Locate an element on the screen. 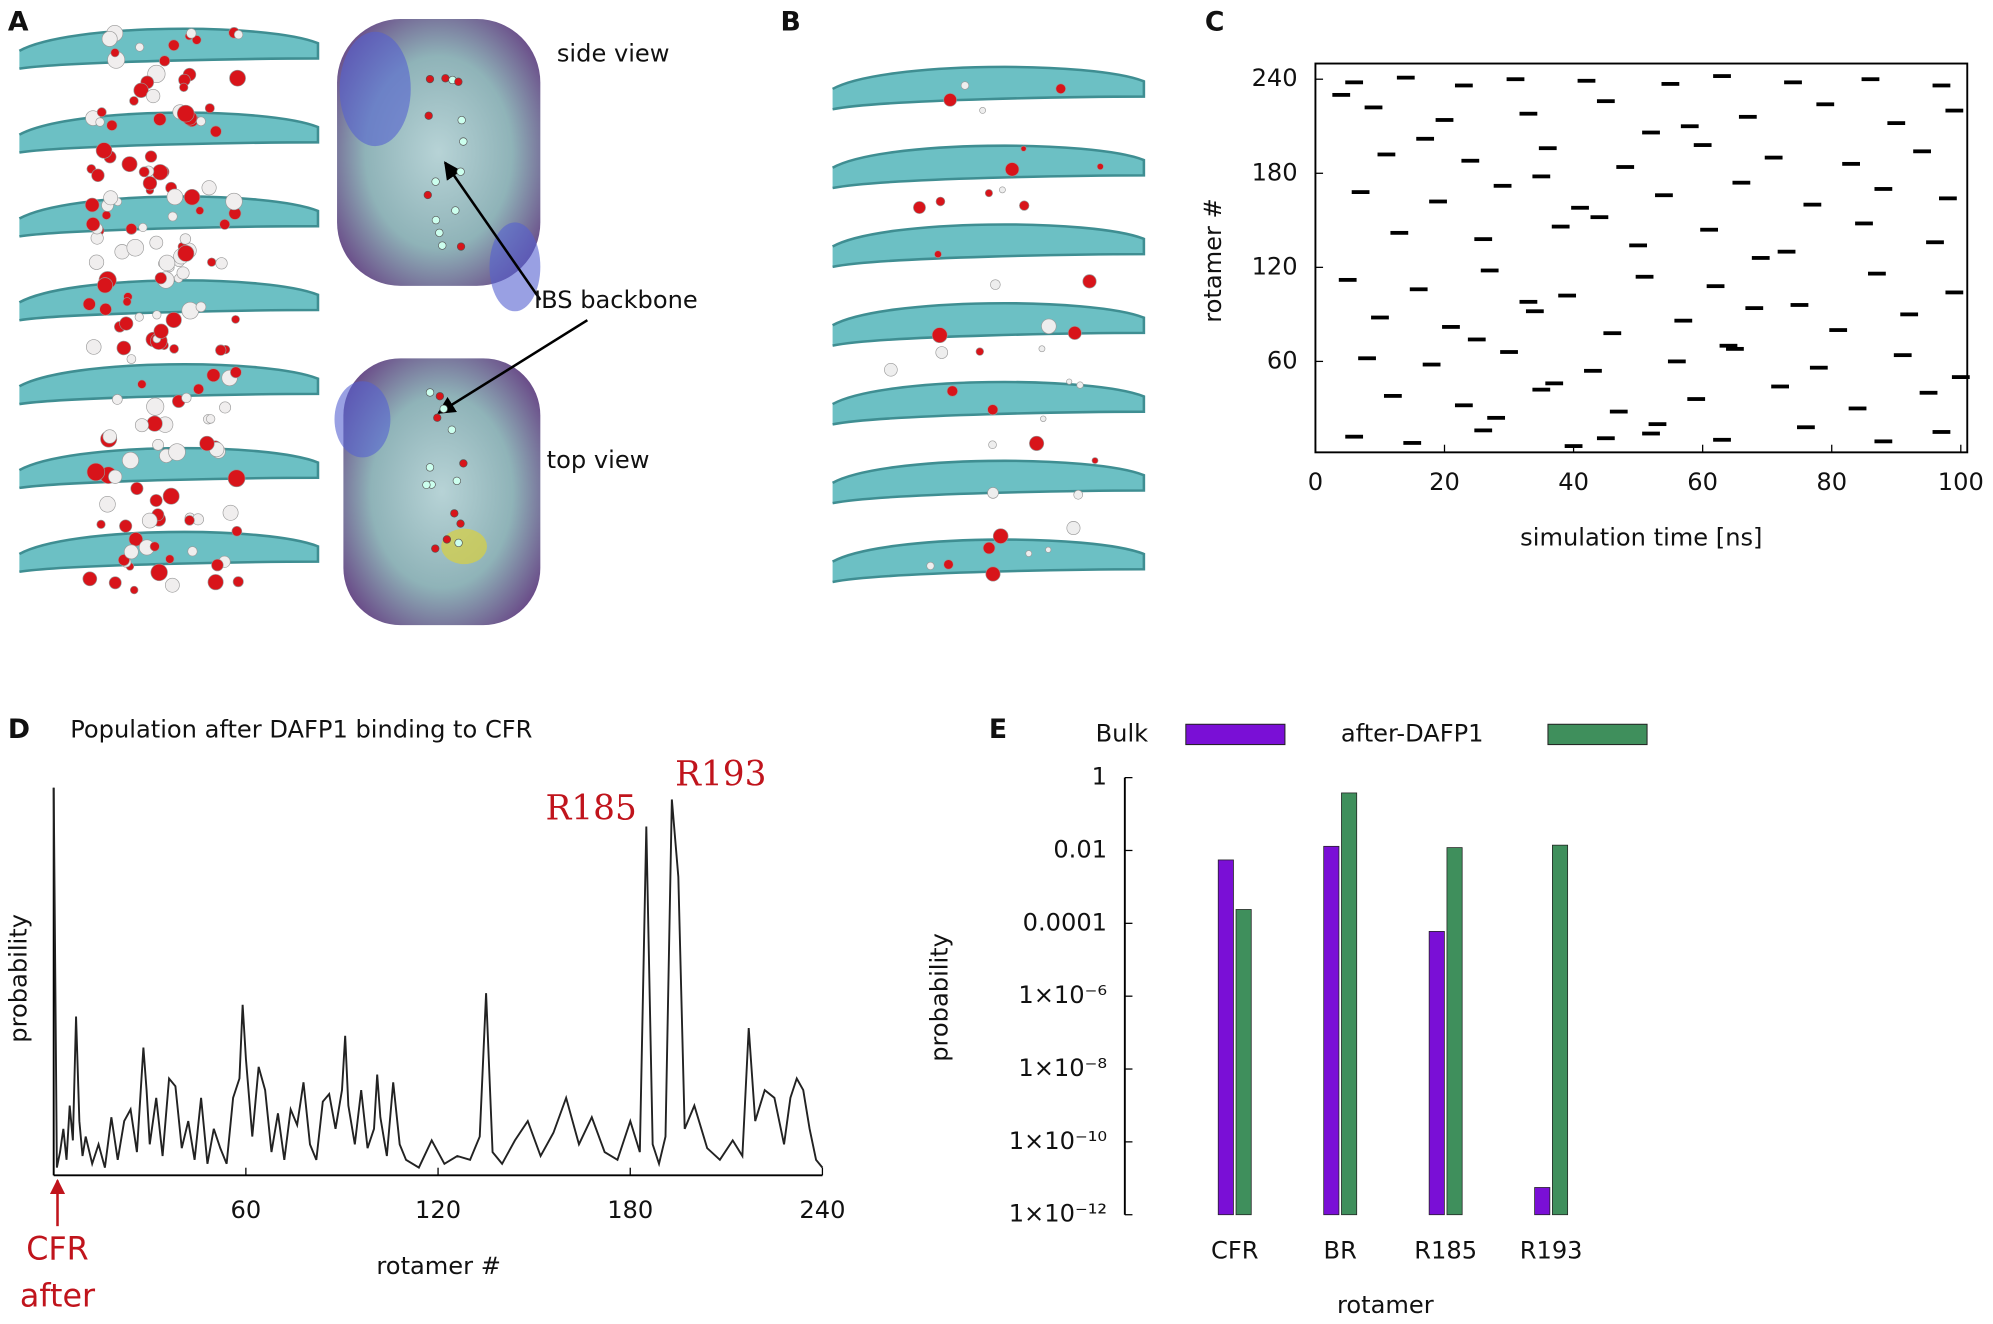  annotation: R193 is located at coordinates (720, 774).